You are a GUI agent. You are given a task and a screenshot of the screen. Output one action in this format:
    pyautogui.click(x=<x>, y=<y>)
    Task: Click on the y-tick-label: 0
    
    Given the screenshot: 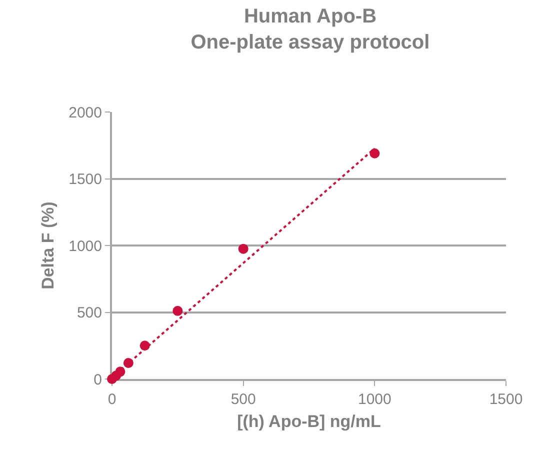 What is the action you would take?
    pyautogui.click(x=98, y=379)
    